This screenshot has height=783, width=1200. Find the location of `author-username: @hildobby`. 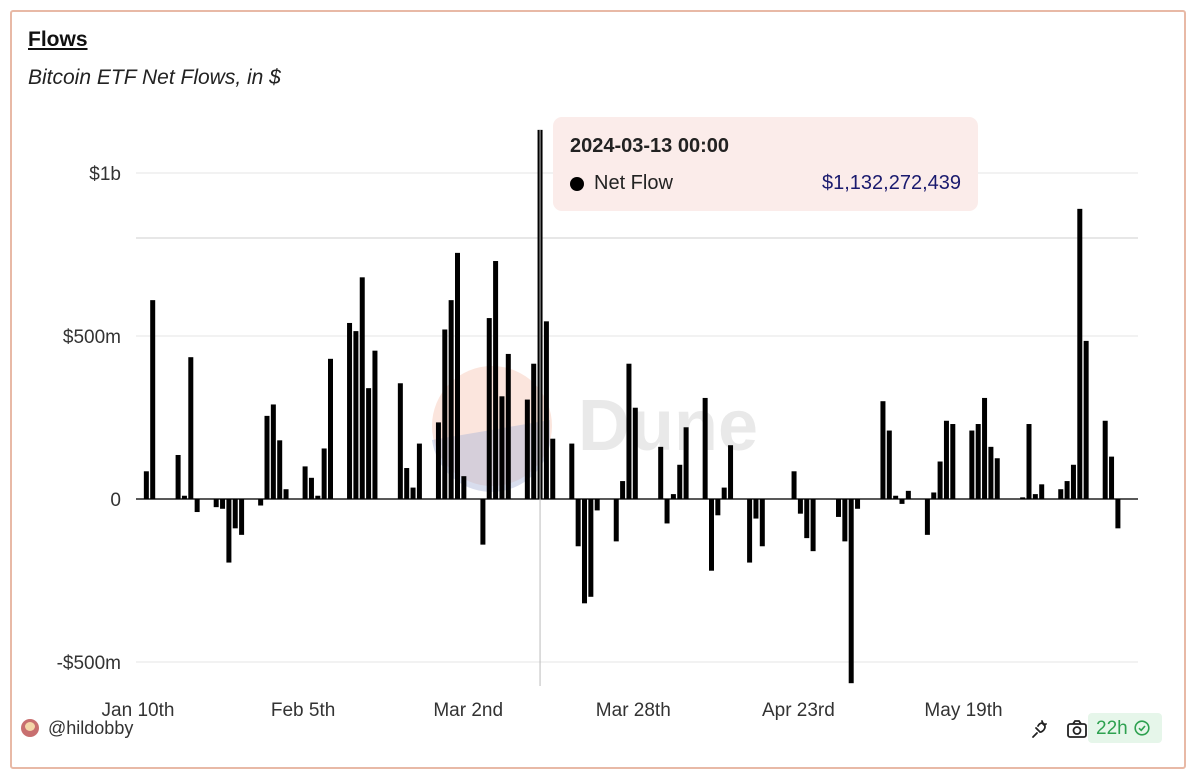

author-username: @hildobby is located at coordinates (91, 728).